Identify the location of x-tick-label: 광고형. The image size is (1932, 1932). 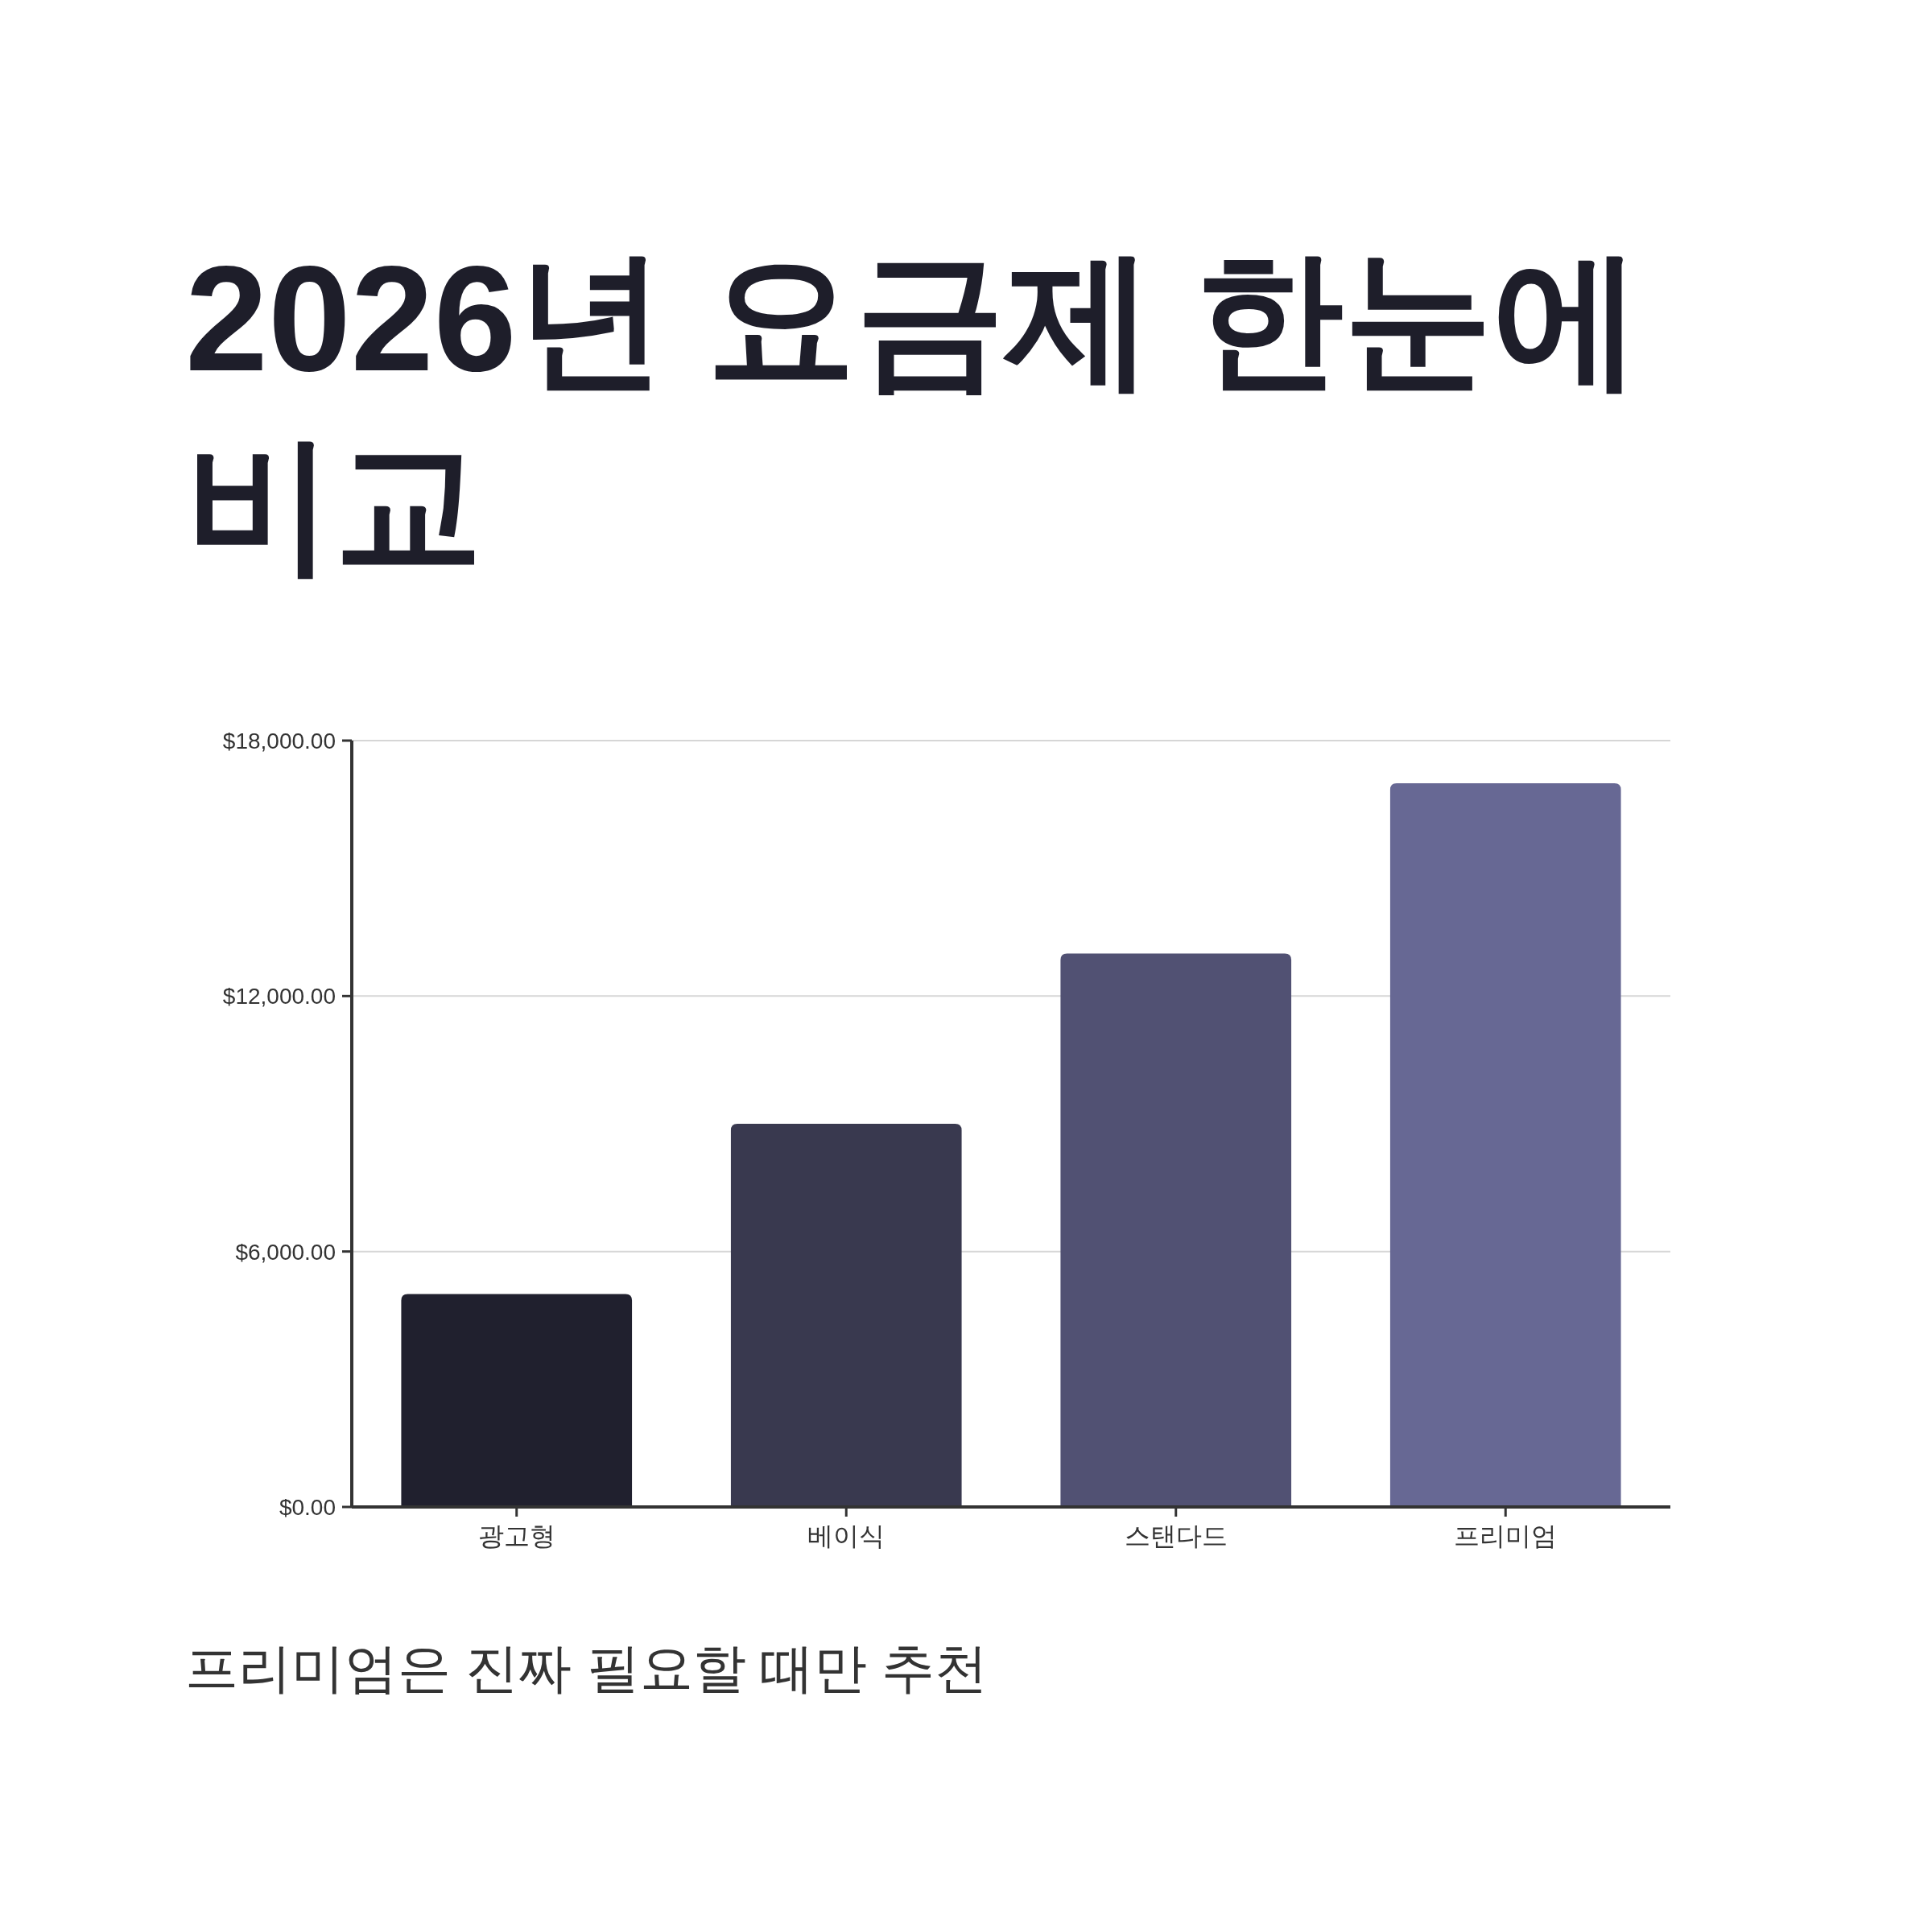
(516, 1535).